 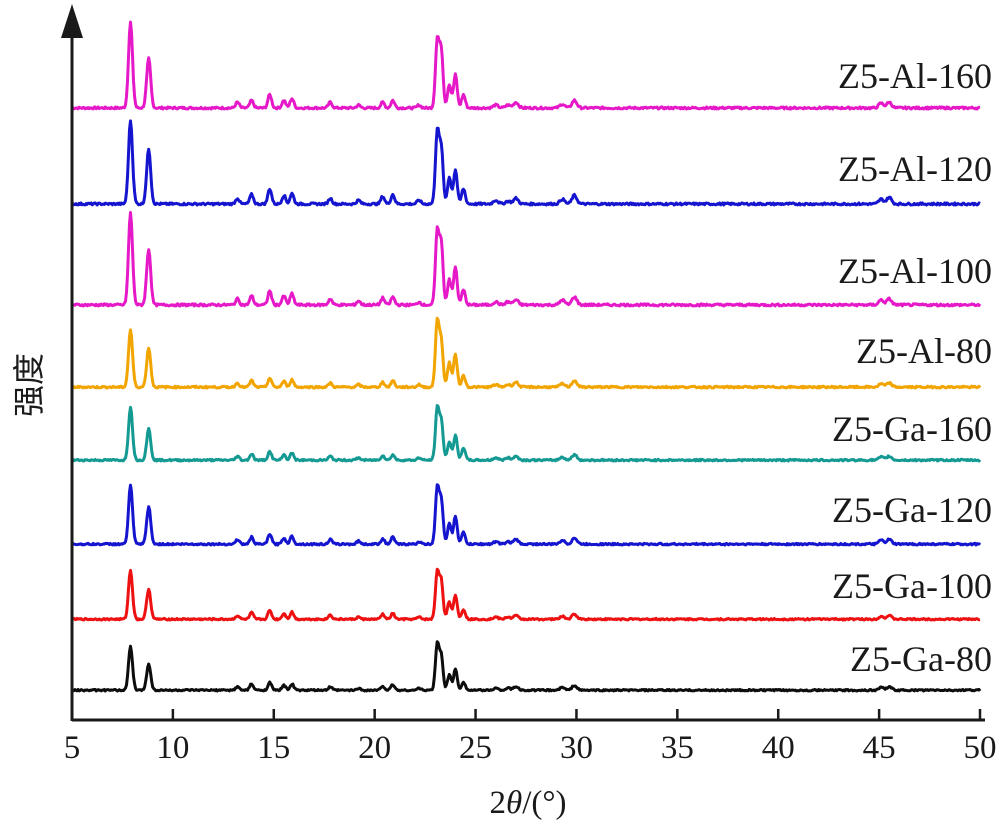 What do you see at coordinates (915, 271) in the screenshot?
I see `series-label: Z5-Al-100` at bounding box center [915, 271].